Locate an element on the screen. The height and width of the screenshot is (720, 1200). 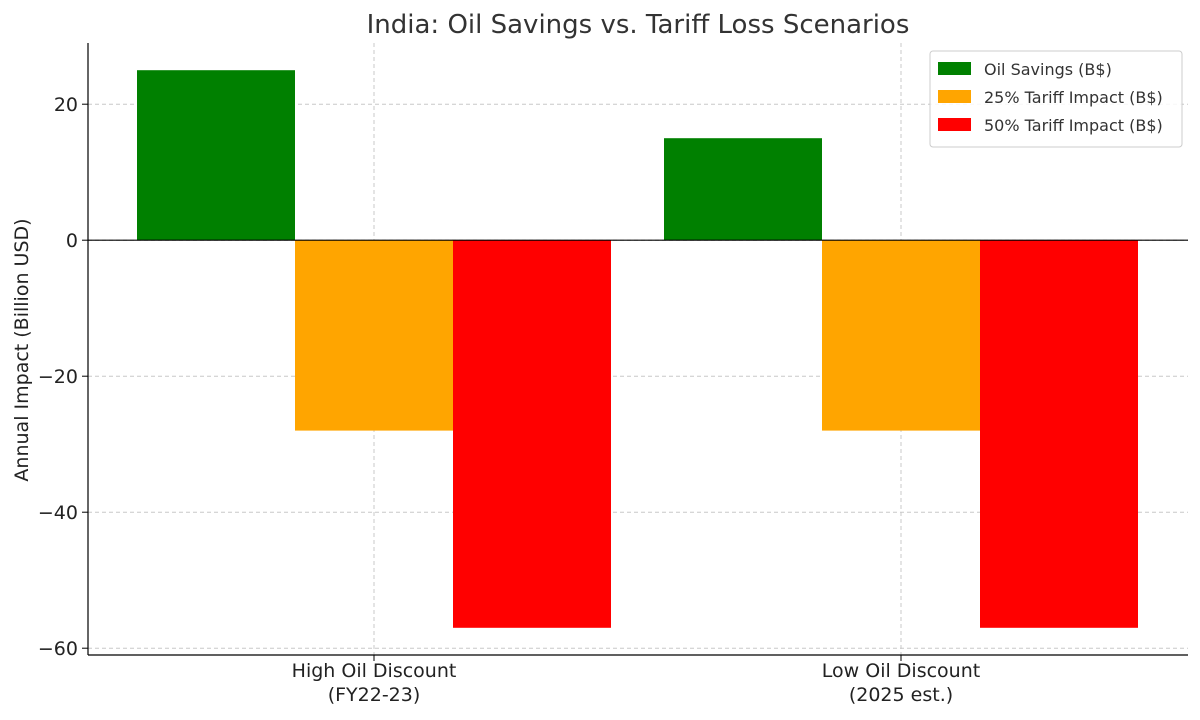
y-axis-label: Annual Impact (Billion USD) is located at coordinates (22, 349).